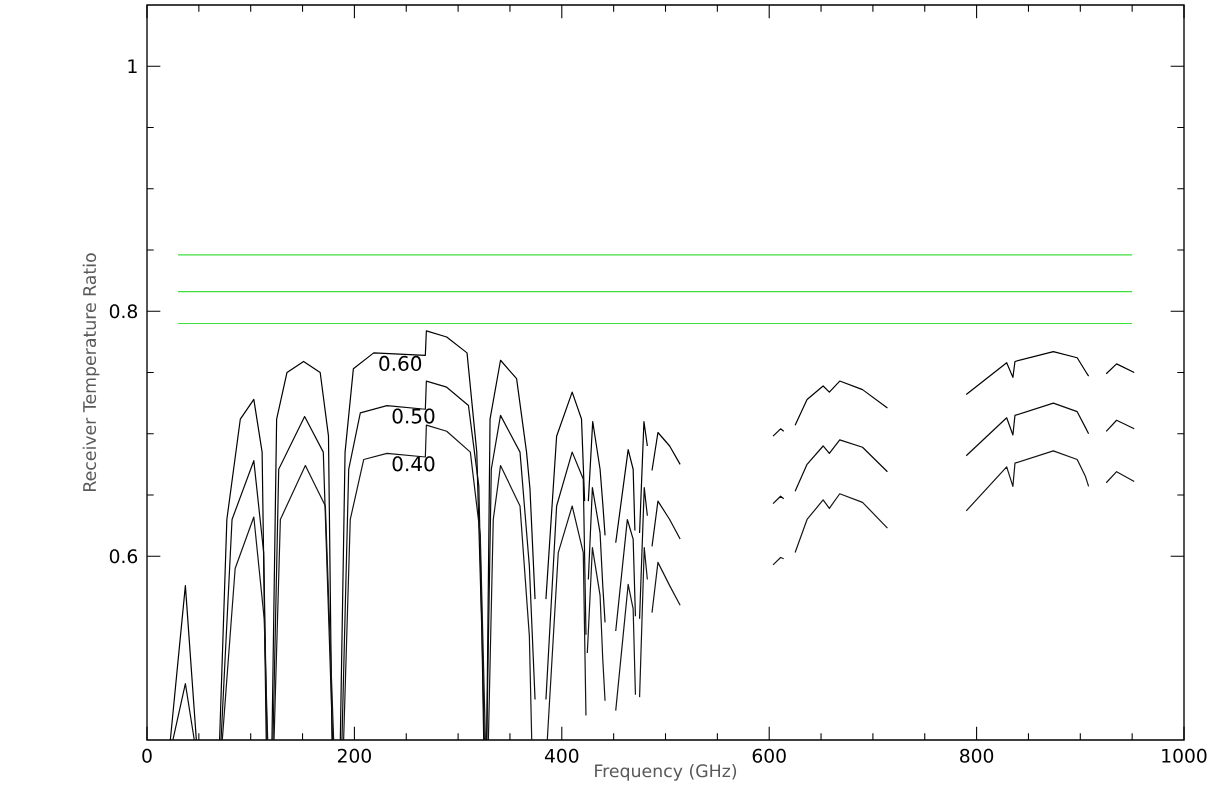  I want to click on y-tick-label: 0.6, so click(123, 556).